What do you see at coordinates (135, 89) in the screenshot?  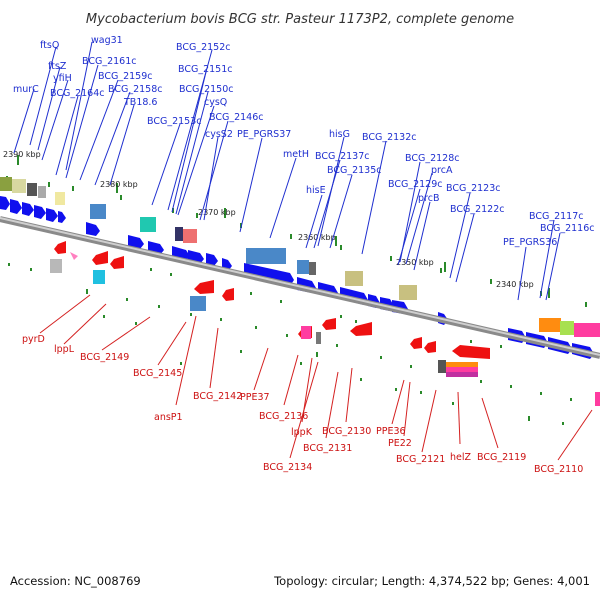 I see `gene-label: BCG_2158c` at bounding box center [135, 89].